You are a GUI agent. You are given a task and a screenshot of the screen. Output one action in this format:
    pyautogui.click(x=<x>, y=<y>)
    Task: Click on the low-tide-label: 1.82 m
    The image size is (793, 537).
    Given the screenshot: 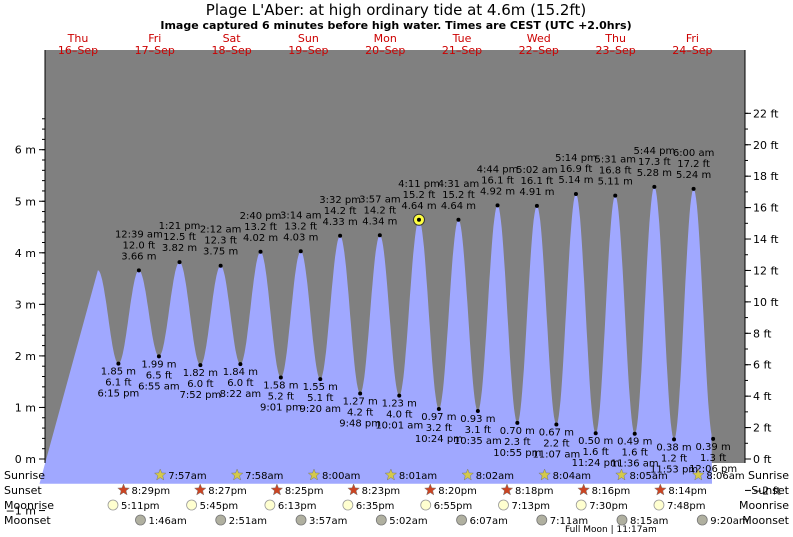 What is the action you would take?
    pyautogui.click(x=200, y=373)
    